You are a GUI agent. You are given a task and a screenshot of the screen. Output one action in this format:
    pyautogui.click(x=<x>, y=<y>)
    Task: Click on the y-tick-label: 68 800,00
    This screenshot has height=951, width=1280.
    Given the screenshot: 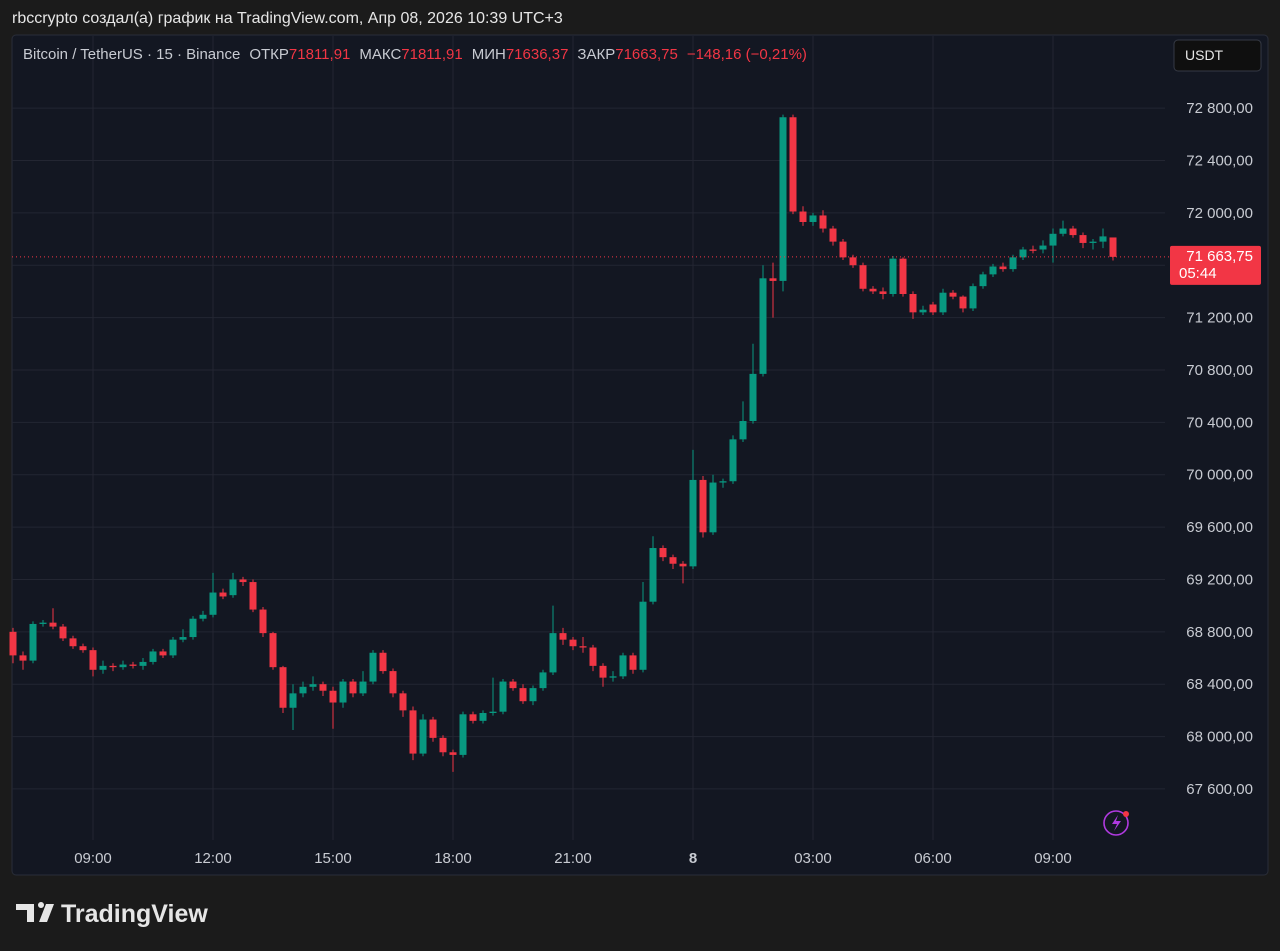 What is the action you would take?
    pyautogui.click(x=1219, y=632)
    